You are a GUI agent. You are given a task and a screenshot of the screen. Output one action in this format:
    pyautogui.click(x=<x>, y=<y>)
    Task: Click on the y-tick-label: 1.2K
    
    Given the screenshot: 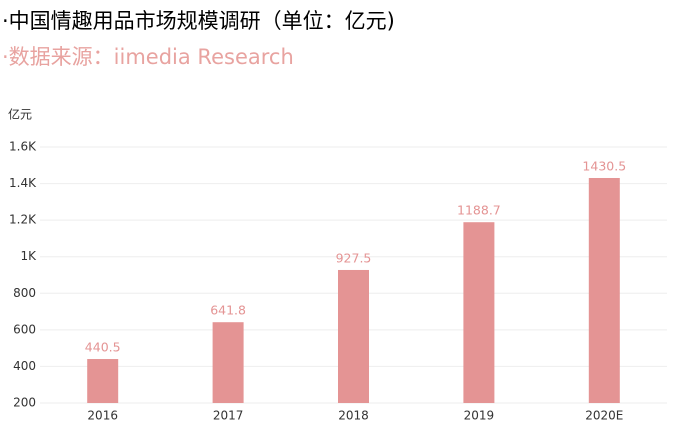 What is the action you would take?
    pyautogui.click(x=23, y=220)
    